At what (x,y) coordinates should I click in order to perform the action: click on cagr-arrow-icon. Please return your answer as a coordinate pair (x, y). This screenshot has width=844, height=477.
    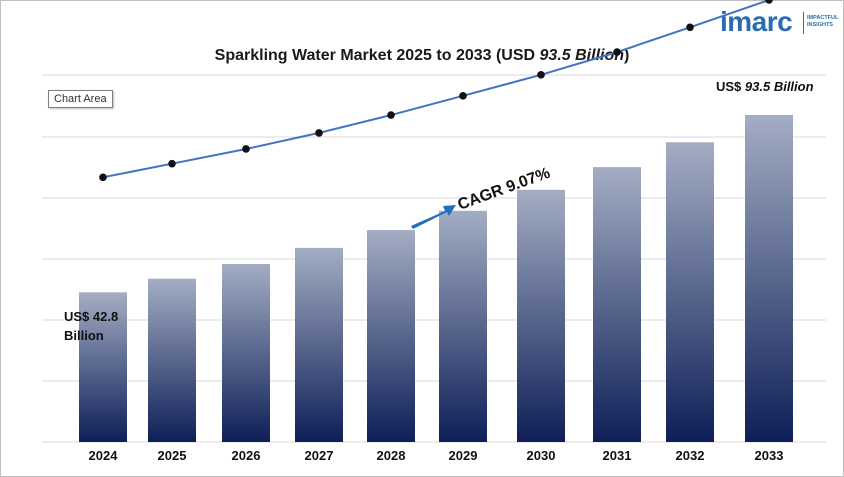
    Looking at the image, I should click on (433, 217).